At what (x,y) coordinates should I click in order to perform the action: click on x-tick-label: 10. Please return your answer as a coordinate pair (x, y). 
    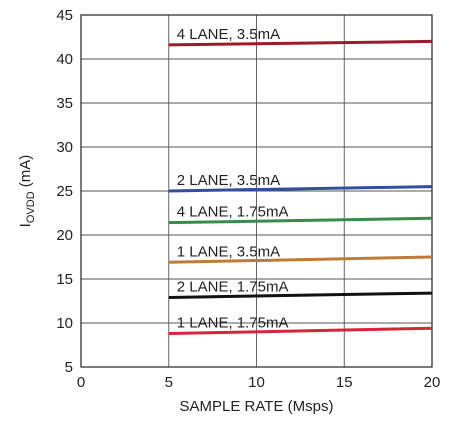
    Looking at the image, I should click on (256, 382).